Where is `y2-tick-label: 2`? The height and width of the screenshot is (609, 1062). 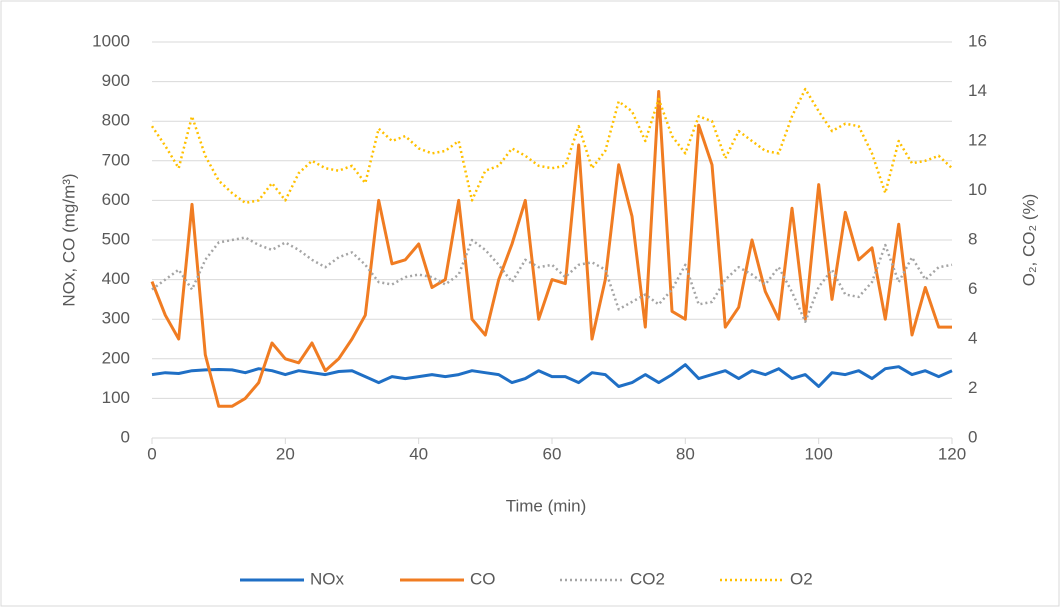 y2-tick-label: 2 is located at coordinates (972, 387).